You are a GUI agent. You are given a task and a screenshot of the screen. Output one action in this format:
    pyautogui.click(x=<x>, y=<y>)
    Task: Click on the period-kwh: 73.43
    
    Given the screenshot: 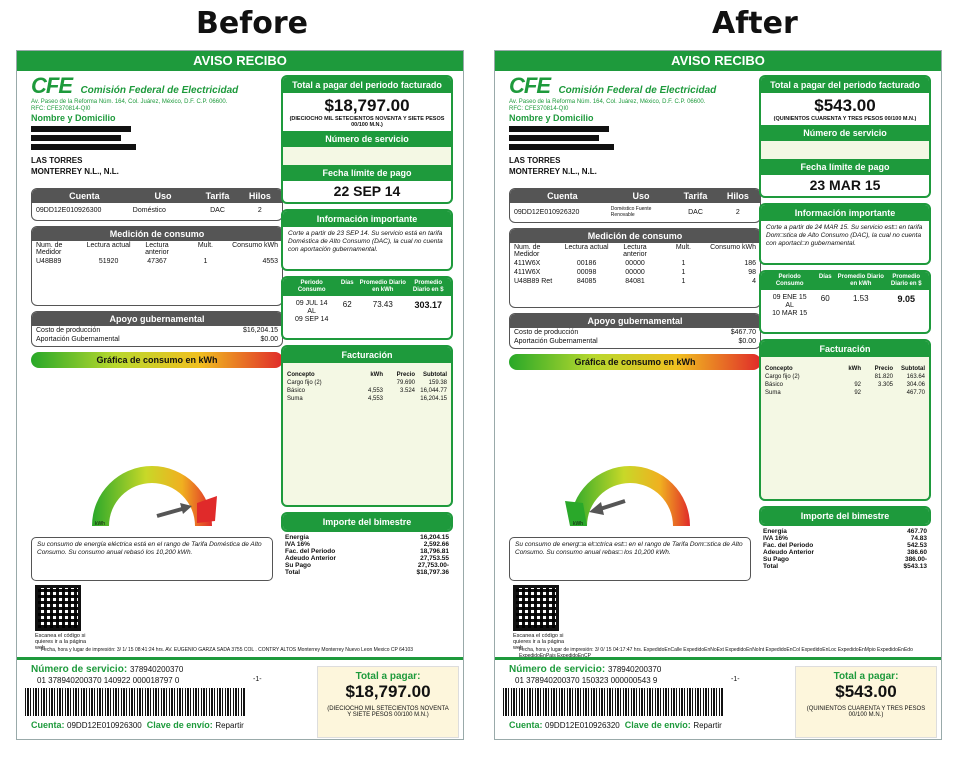 What is the action you would take?
    pyautogui.click(x=382, y=304)
    